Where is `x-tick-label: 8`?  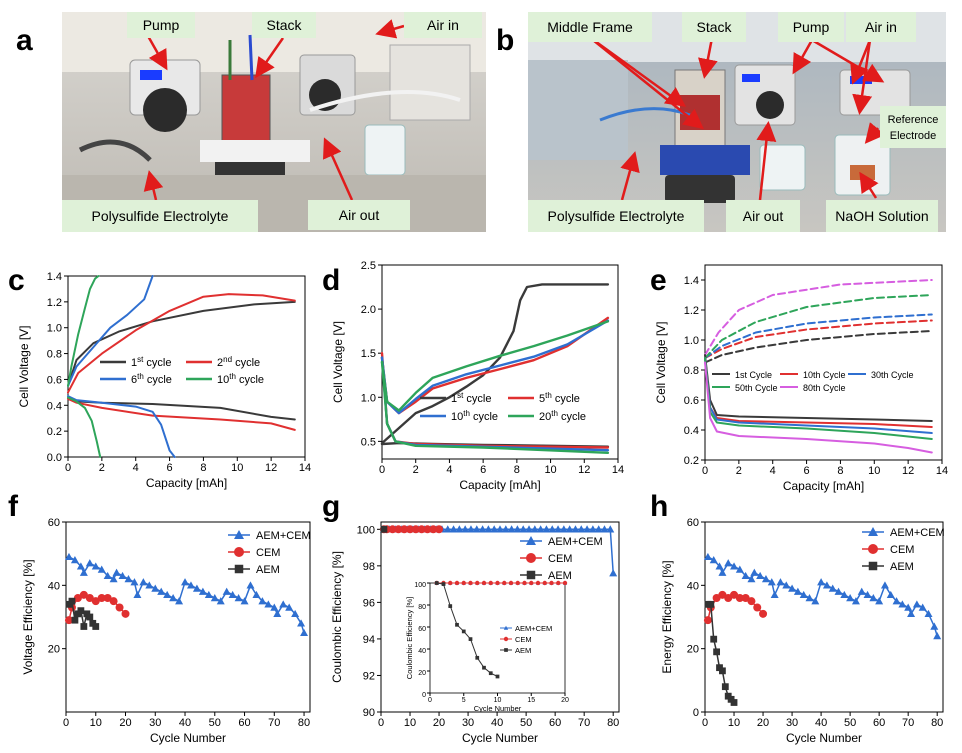 x-tick-label: 8 is located at coordinates (203, 468).